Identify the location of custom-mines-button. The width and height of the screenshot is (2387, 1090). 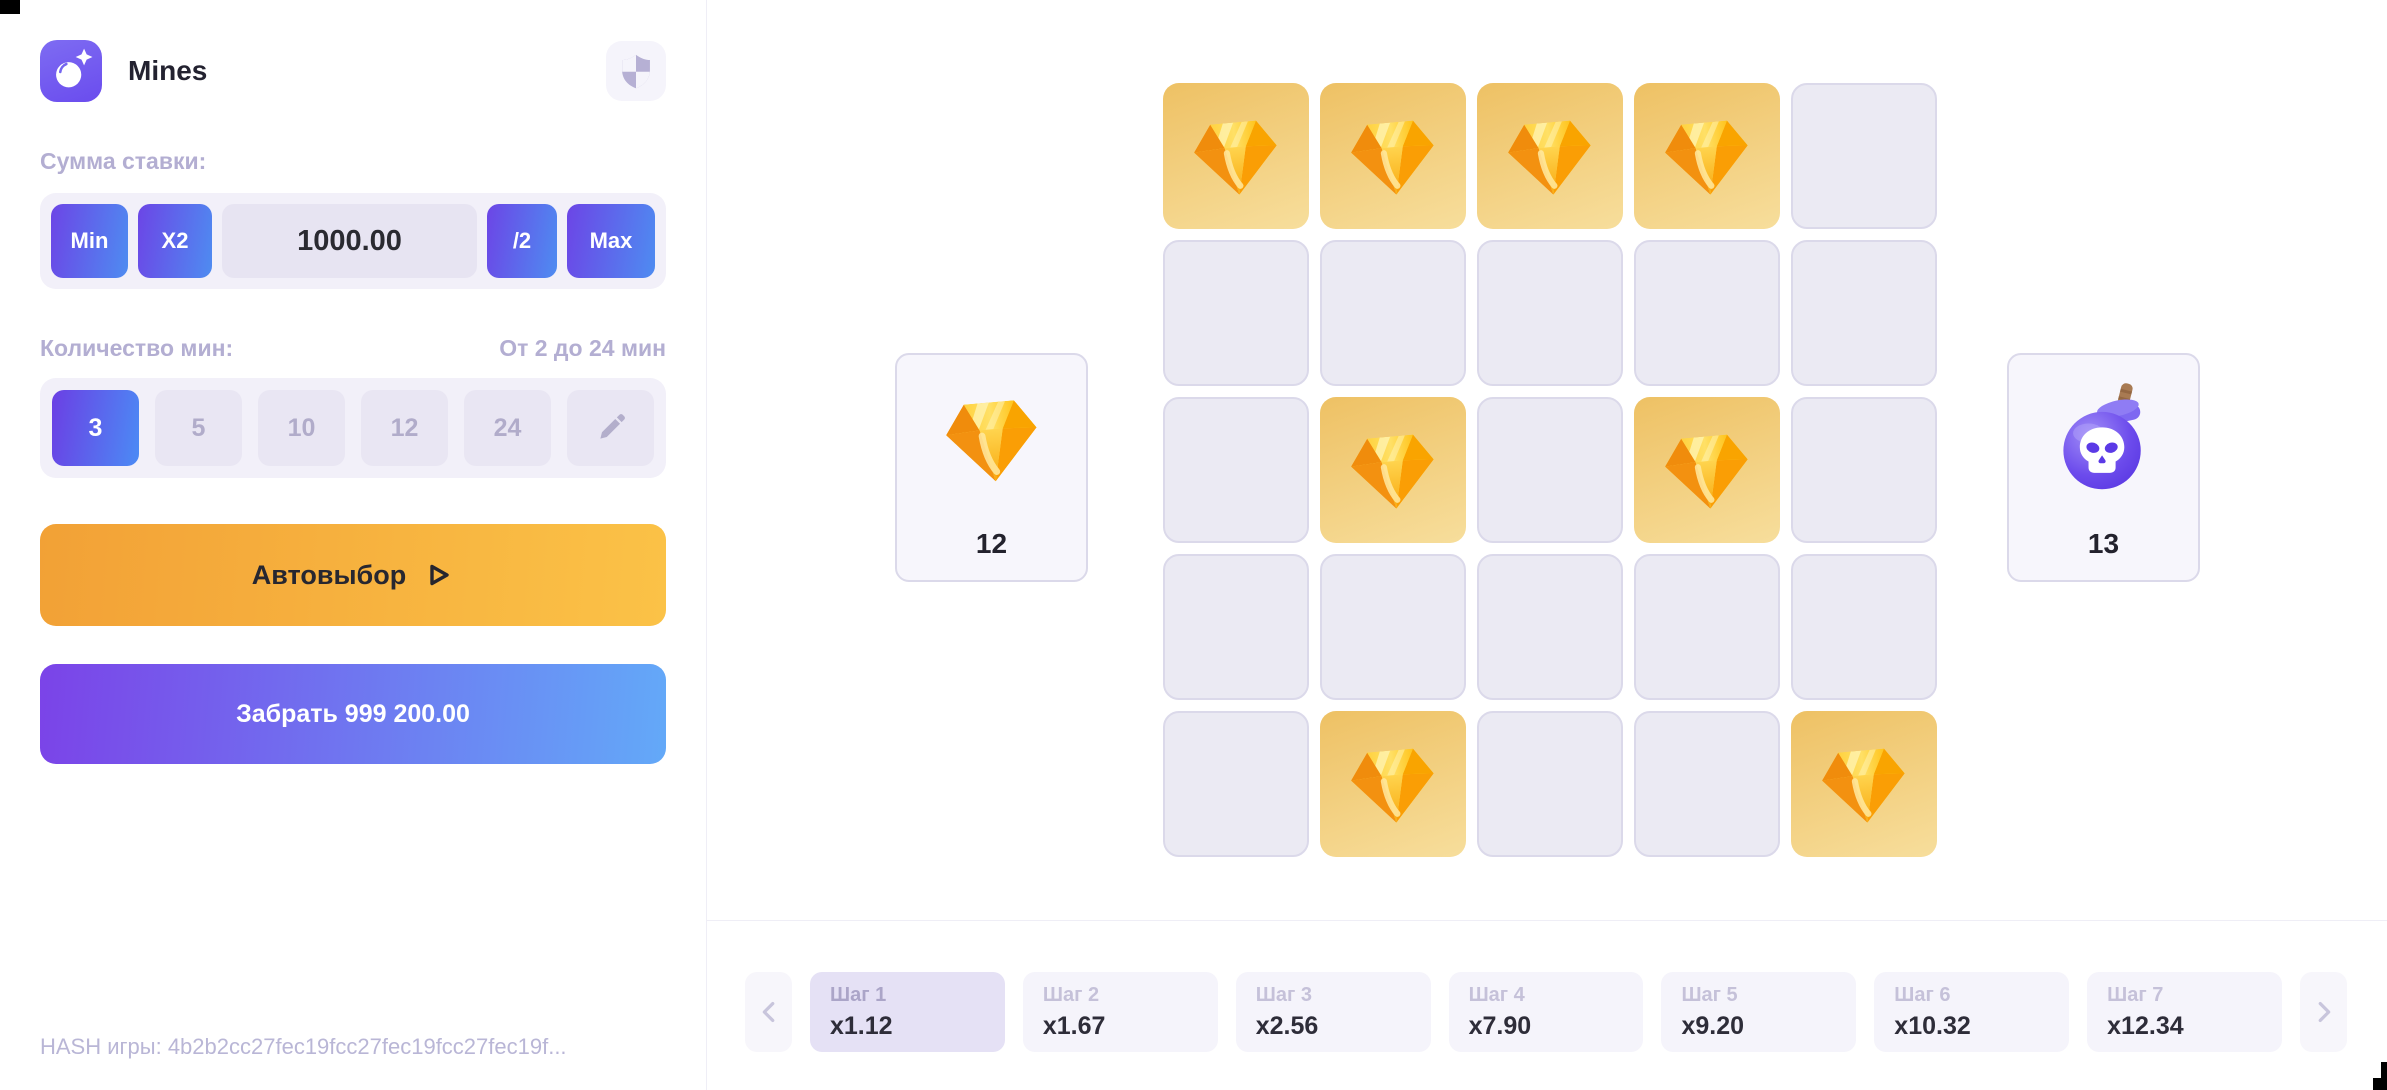
(610, 428).